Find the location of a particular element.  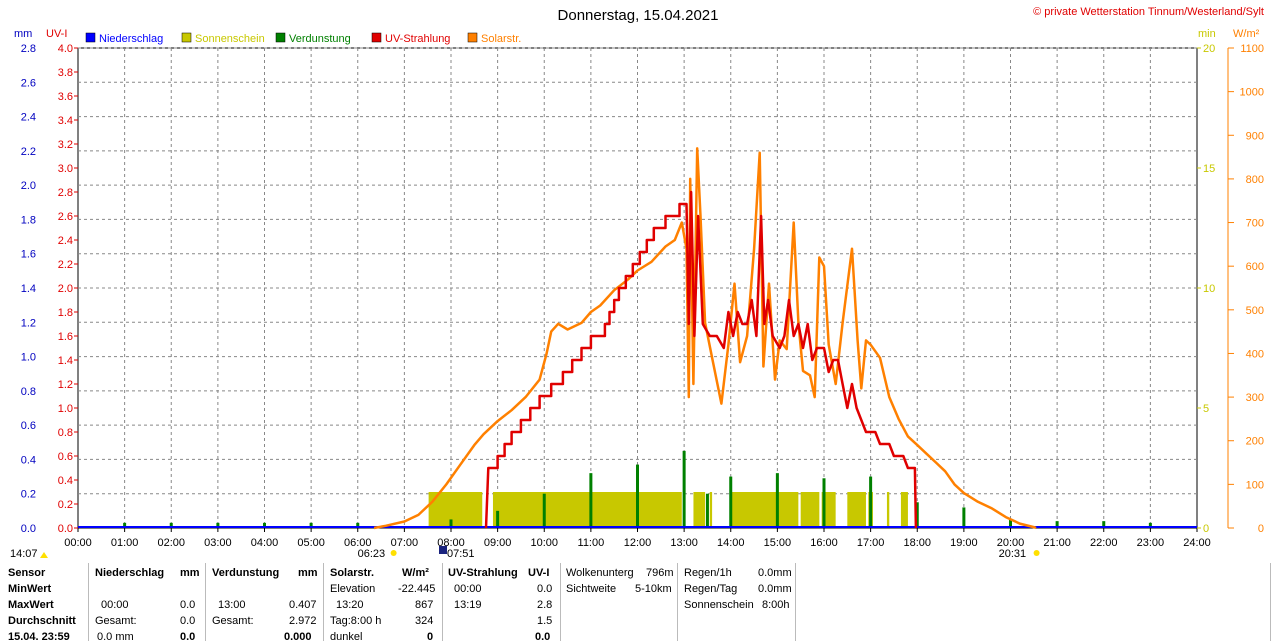

rain-max-time: 00:00 is located at coordinates (115, 605).